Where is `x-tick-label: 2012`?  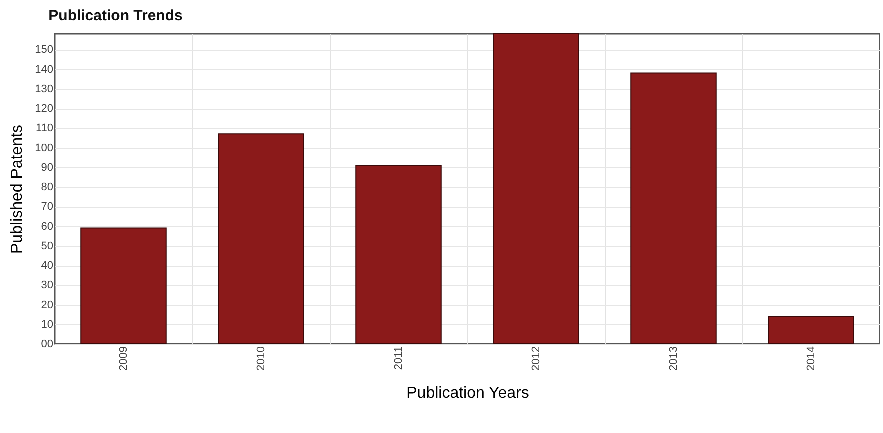 x-tick-label: 2012 is located at coordinates (536, 358).